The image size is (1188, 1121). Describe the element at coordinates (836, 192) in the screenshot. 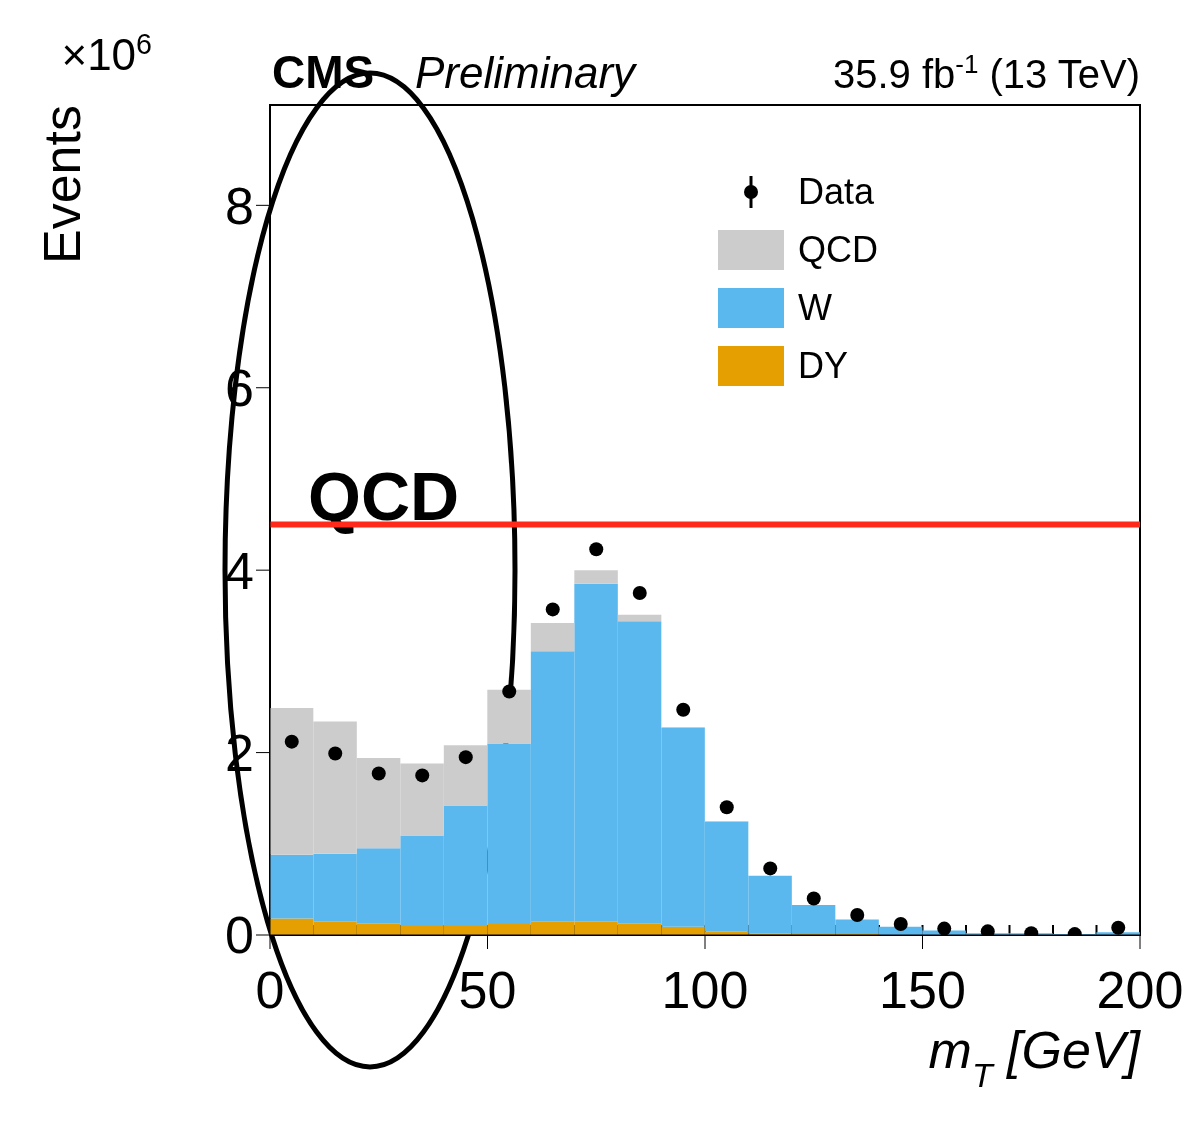

I see `legend-label: Data` at that location.